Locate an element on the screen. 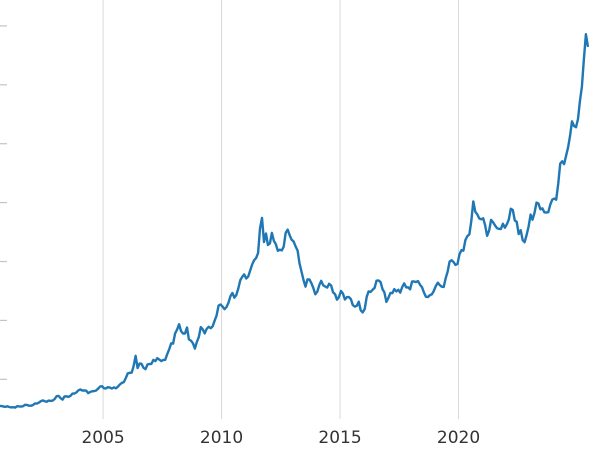  x-axis-labels: 2005 2010 2015 2020 is located at coordinates (280, 438).